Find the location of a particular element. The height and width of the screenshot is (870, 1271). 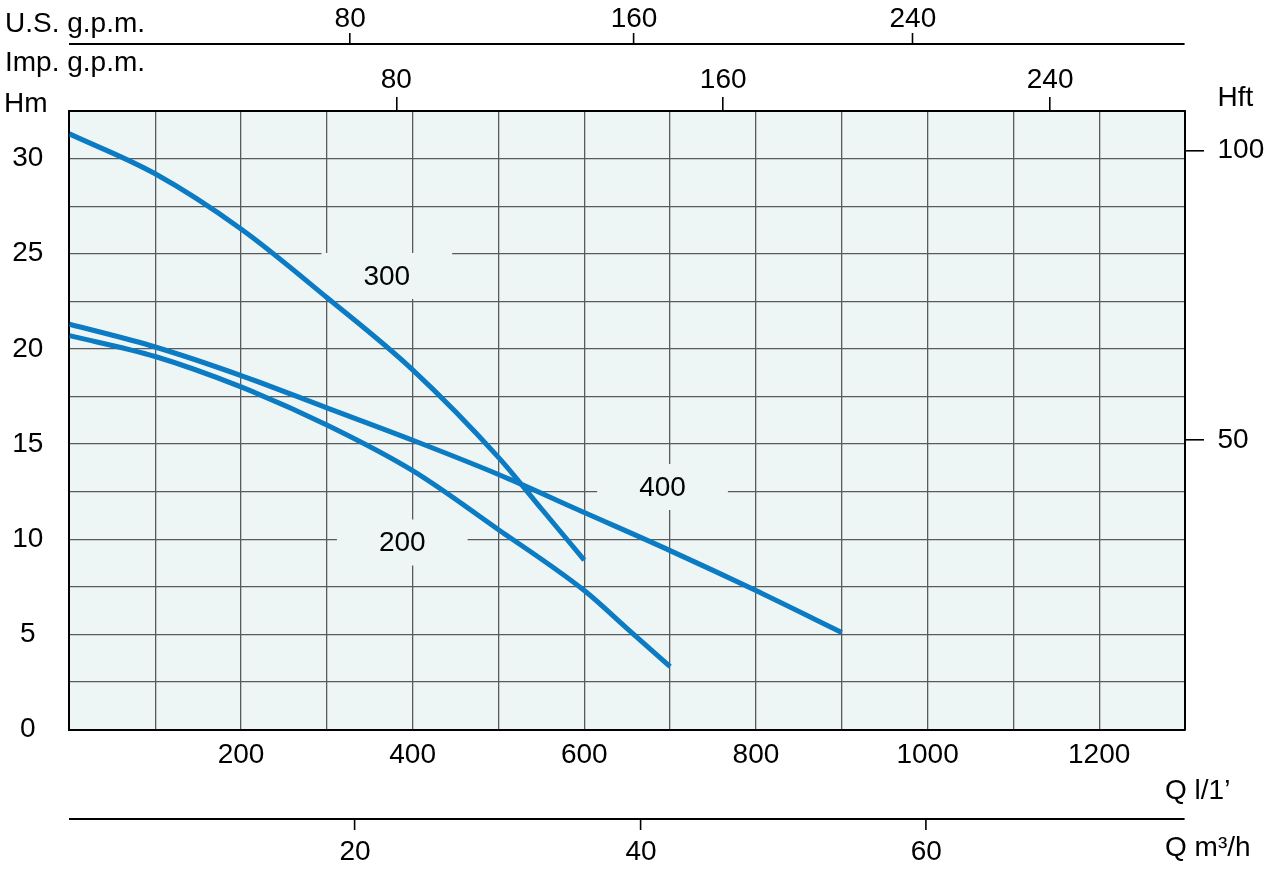

text: Q m³/h is located at coordinates (1208, 846).